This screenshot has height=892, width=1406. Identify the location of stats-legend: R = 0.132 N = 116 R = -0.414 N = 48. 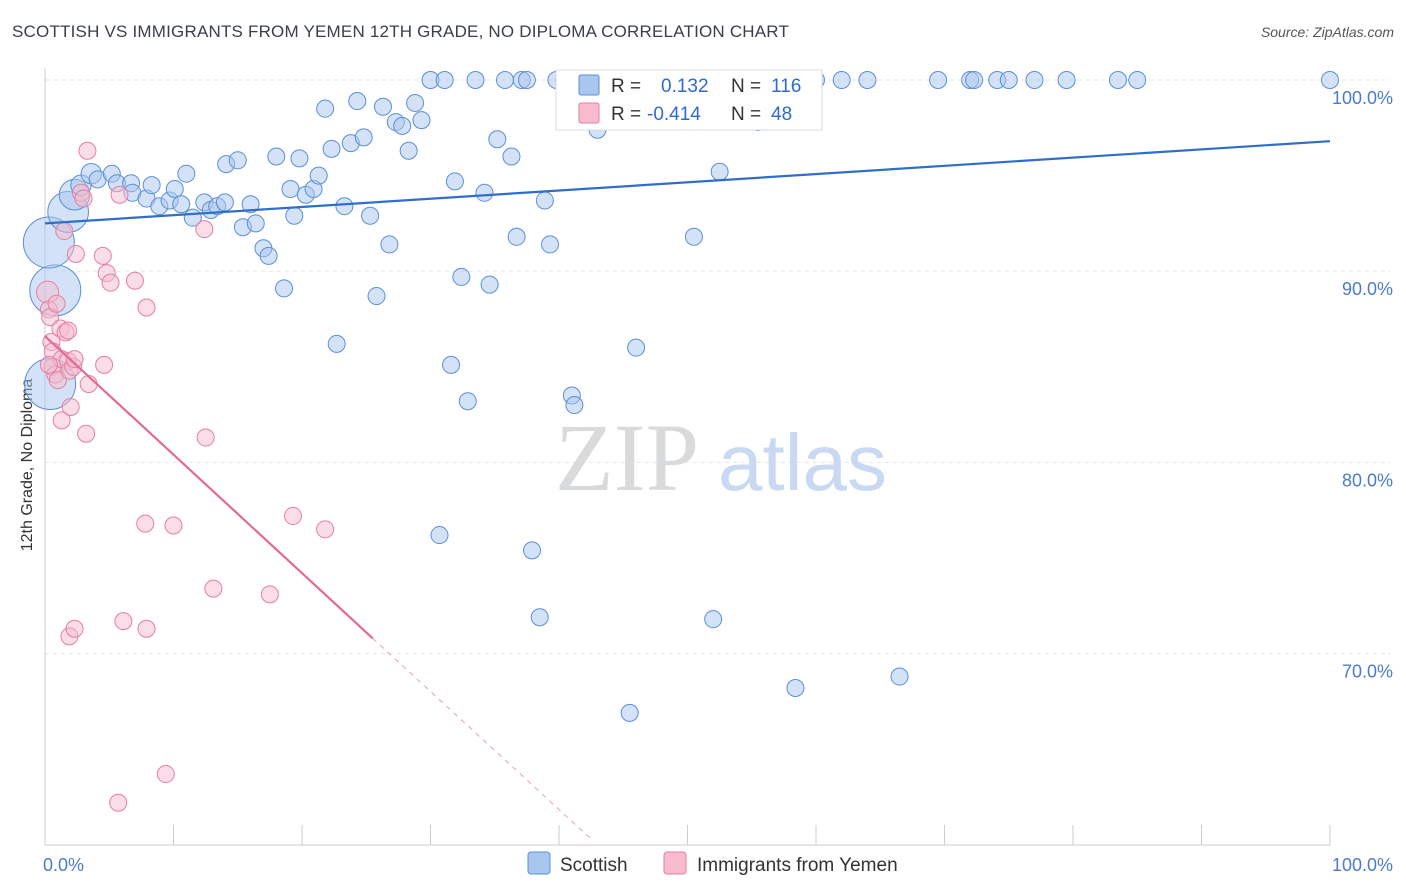
(689, 100).